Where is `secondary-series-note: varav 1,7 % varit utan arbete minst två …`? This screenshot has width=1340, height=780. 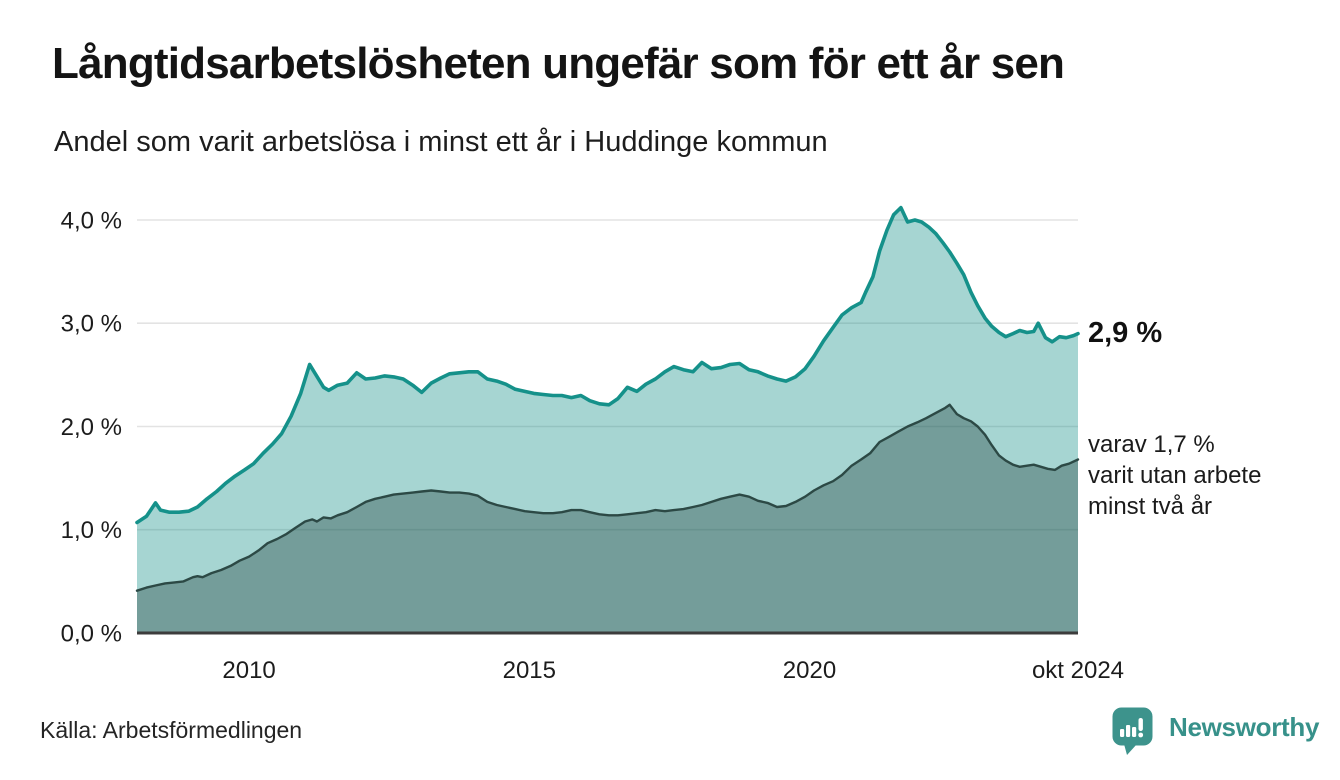
secondary-series-note: varav 1,7 % varit utan arbete minst två … is located at coordinates (1174, 475).